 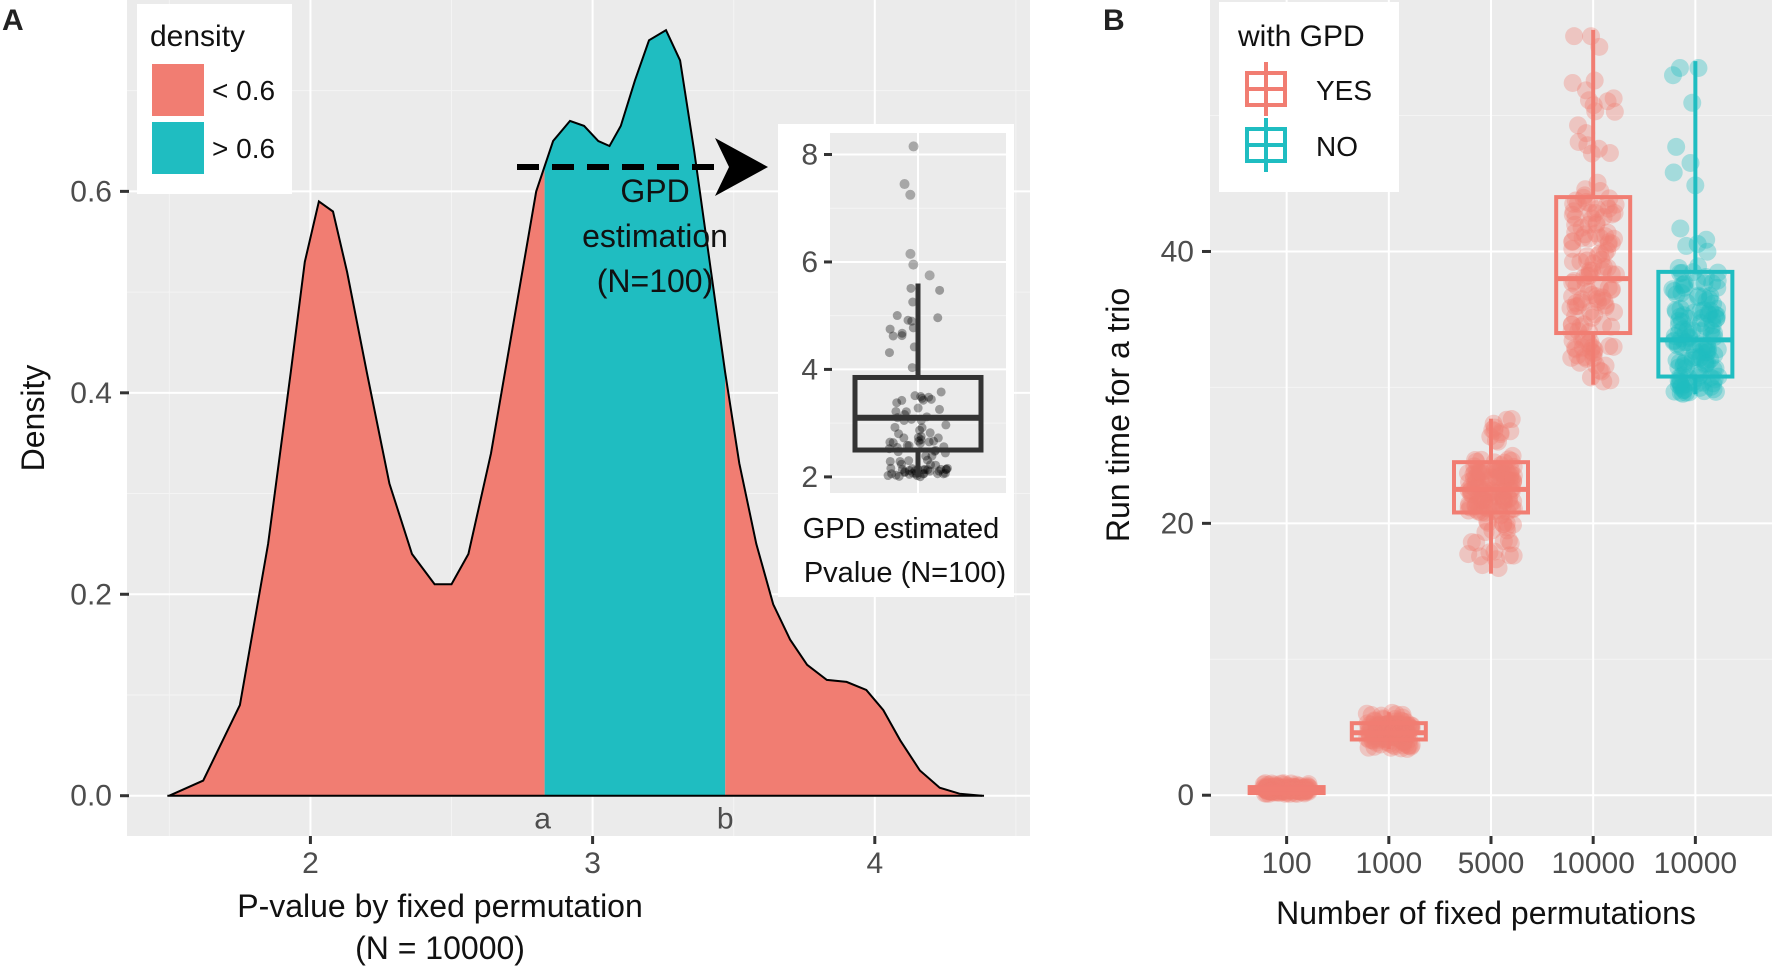 What do you see at coordinates (214, 99) in the screenshot?
I see `panel-a-legend: density < 0.6 > 0.6` at bounding box center [214, 99].